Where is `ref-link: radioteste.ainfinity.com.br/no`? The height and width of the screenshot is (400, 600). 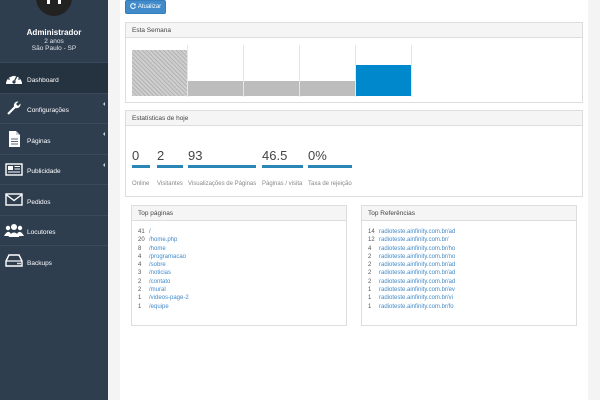 ref-link: radioteste.ainfinity.com.br/no is located at coordinates (417, 256).